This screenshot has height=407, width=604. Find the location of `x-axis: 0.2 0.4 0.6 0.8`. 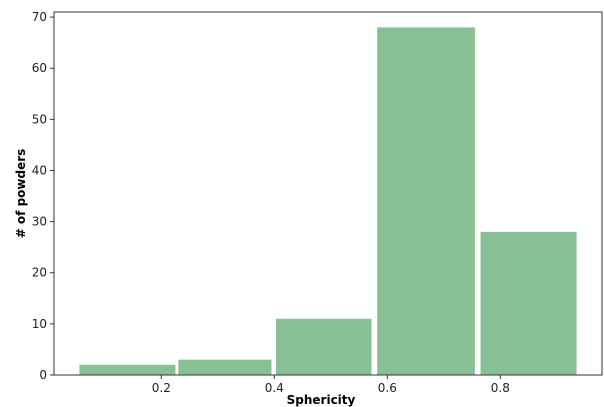

x-axis: 0.2 0.4 0.6 0.8 is located at coordinates (331, 385).